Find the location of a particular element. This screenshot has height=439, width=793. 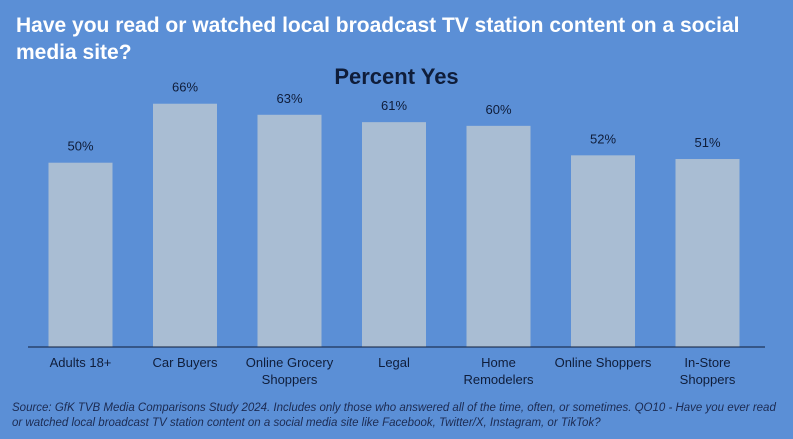

bar-value-label: 66% is located at coordinates (185, 87).